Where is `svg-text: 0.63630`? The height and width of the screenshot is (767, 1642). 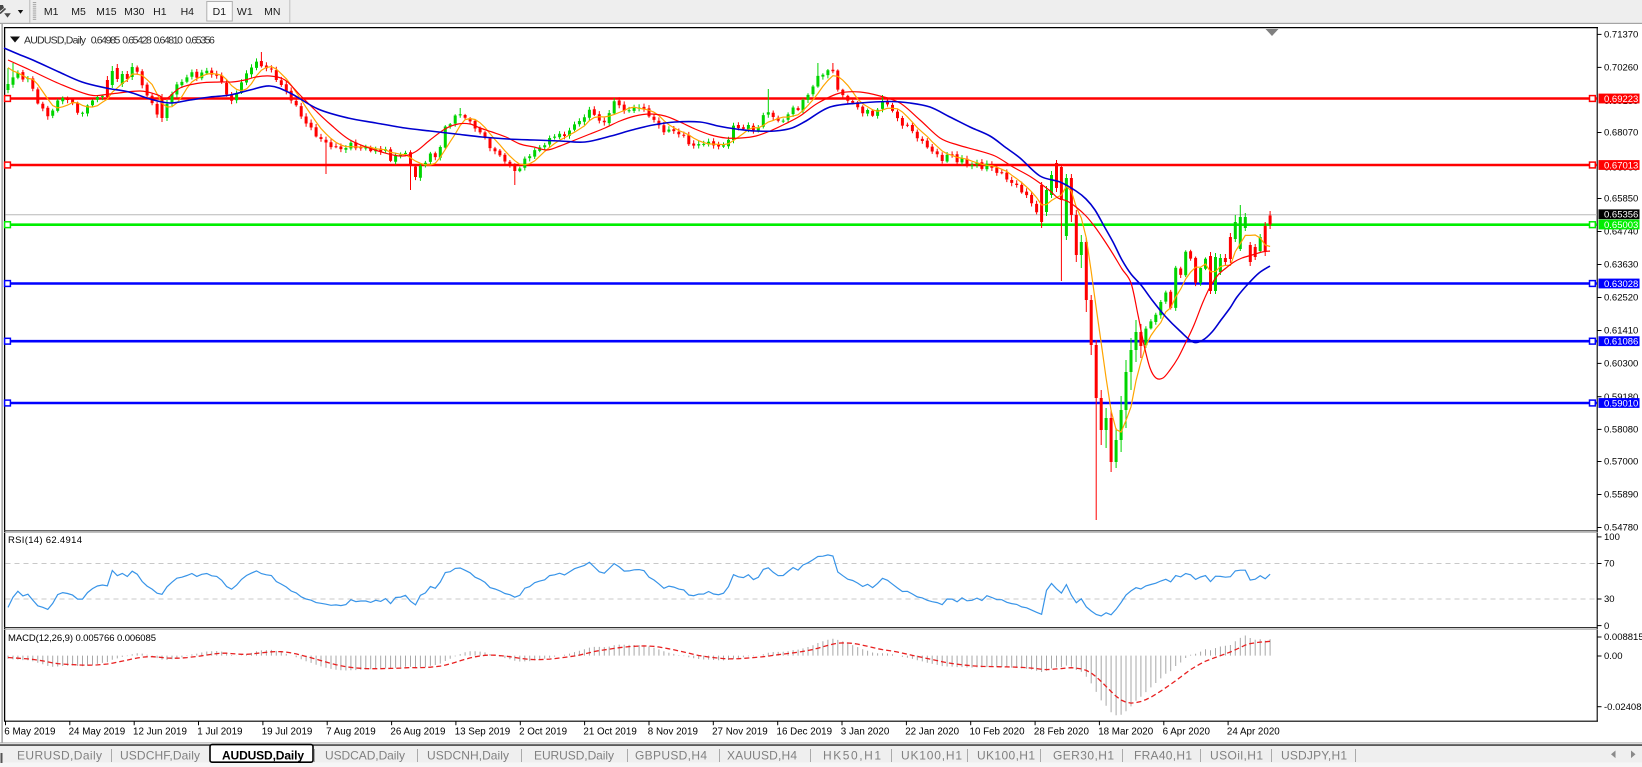 svg-text: 0.63630 is located at coordinates (1621, 265).